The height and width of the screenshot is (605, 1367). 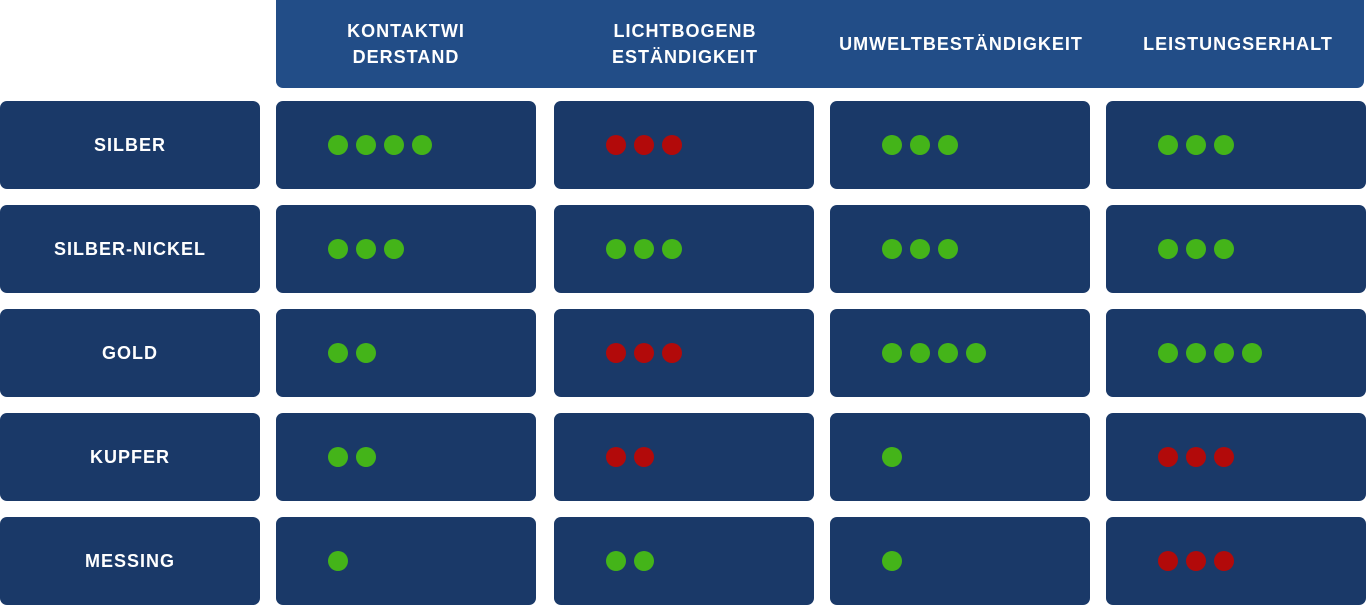 I want to click on row-label: SILBER, so click(x=130, y=145).